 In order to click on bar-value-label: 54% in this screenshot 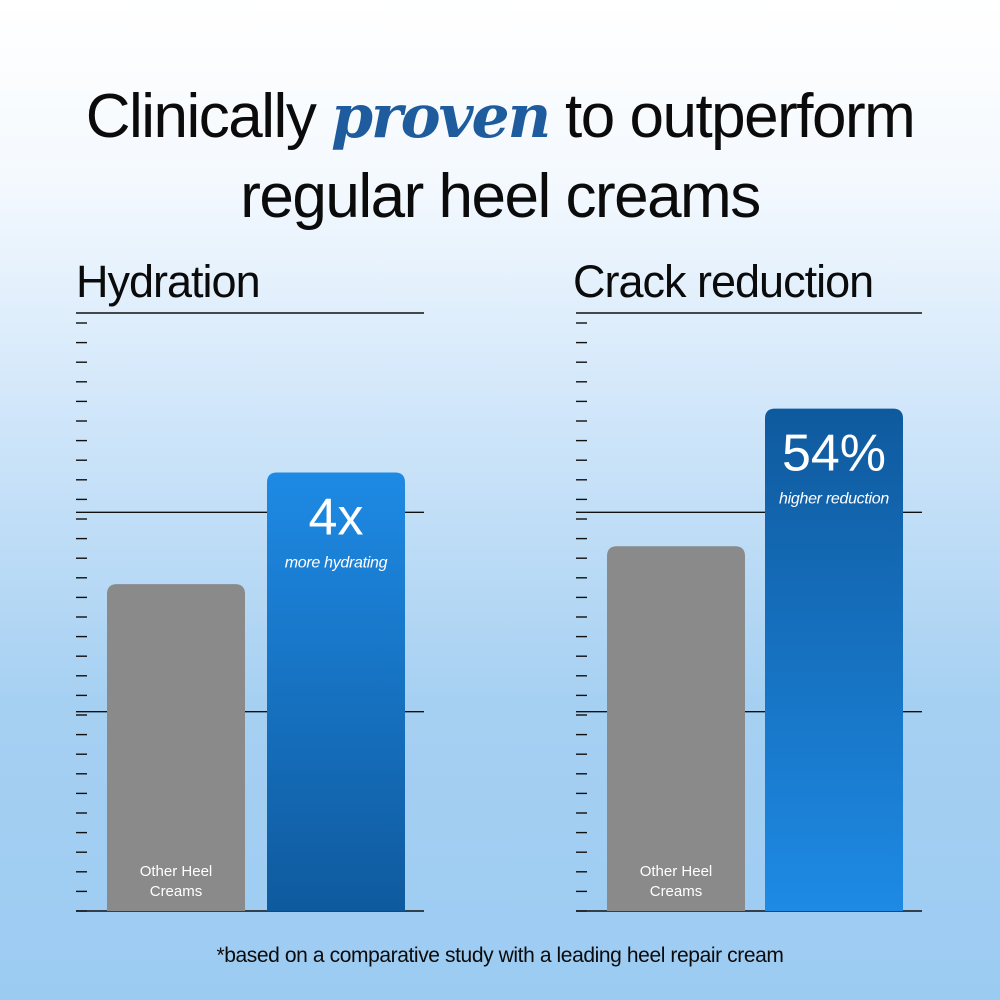, I will do `click(834, 454)`.